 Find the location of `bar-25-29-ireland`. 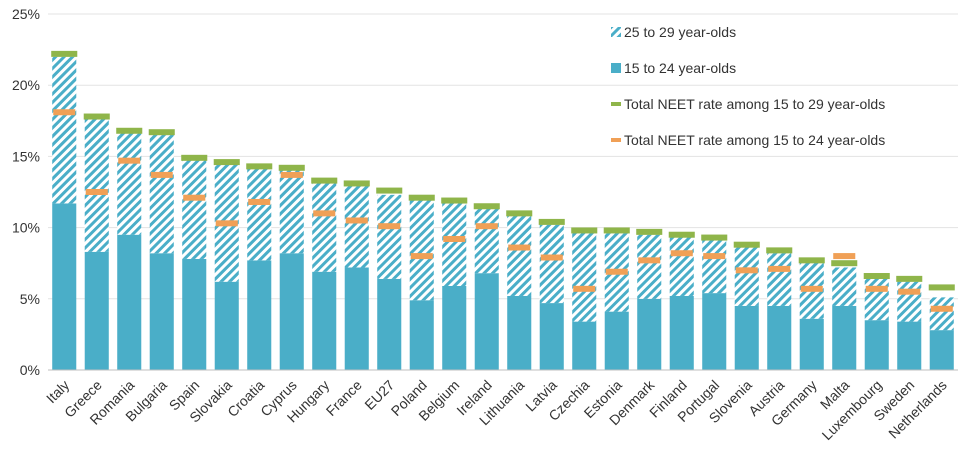

bar-25-29-ireland is located at coordinates (486, 240).